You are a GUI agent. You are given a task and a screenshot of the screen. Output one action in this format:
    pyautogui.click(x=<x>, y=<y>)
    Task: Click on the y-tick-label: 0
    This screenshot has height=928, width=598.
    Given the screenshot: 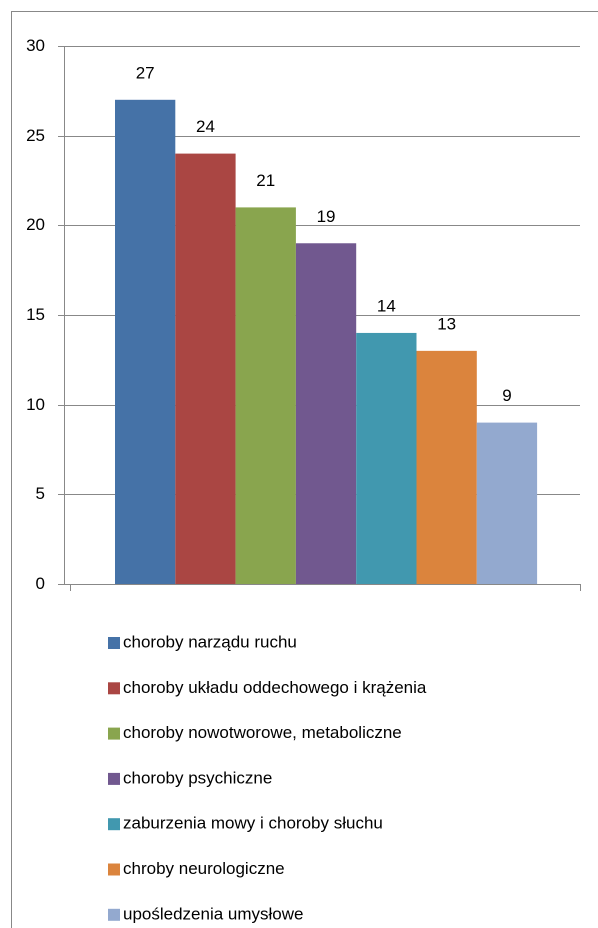 What is the action you would take?
    pyautogui.click(x=40, y=583)
    